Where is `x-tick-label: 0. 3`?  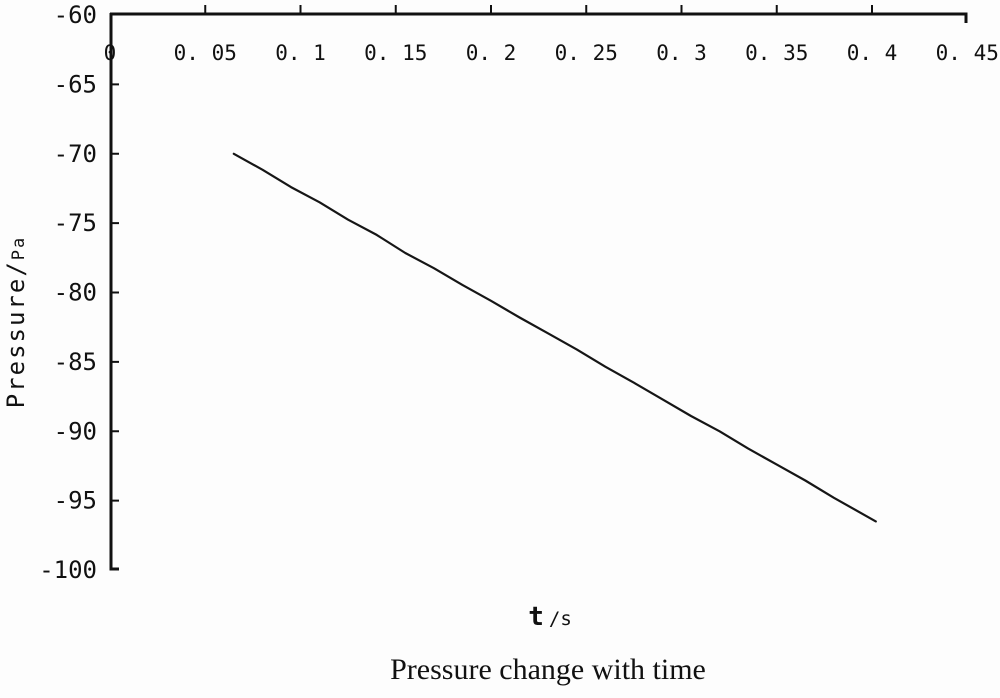
x-tick-label: 0. 3 is located at coordinates (681, 53).